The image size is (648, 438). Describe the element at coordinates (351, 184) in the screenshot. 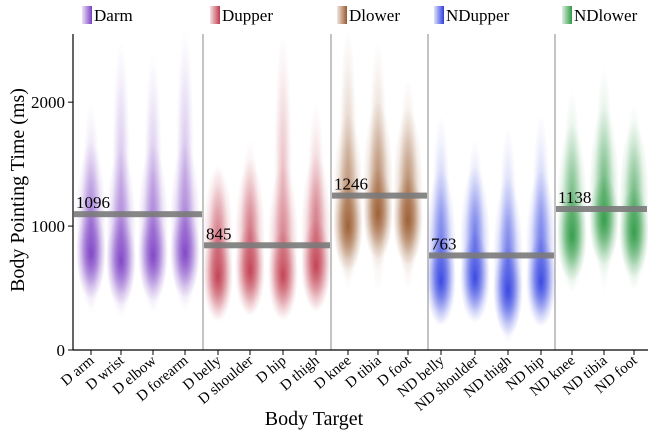

I see `mean-label: 1246` at that location.